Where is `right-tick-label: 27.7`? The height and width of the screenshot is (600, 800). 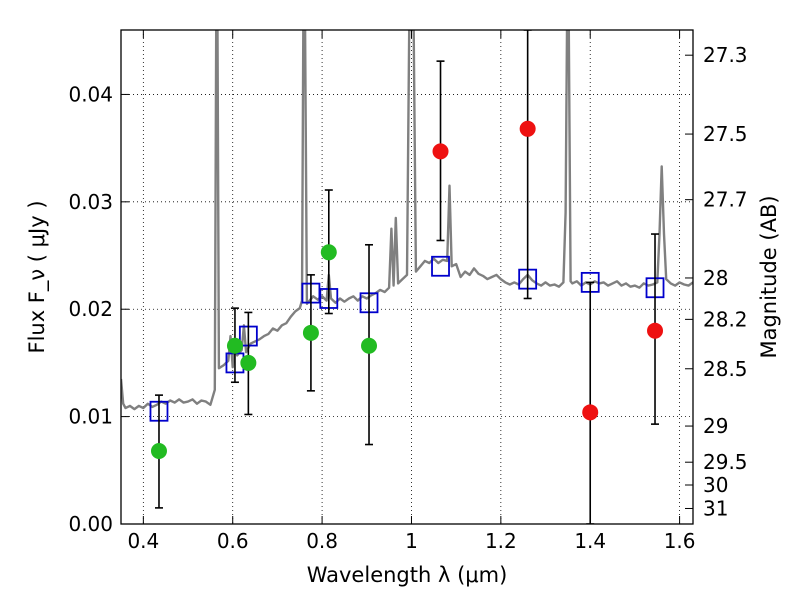
right-tick-label: 27.7 is located at coordinates (725, 200).